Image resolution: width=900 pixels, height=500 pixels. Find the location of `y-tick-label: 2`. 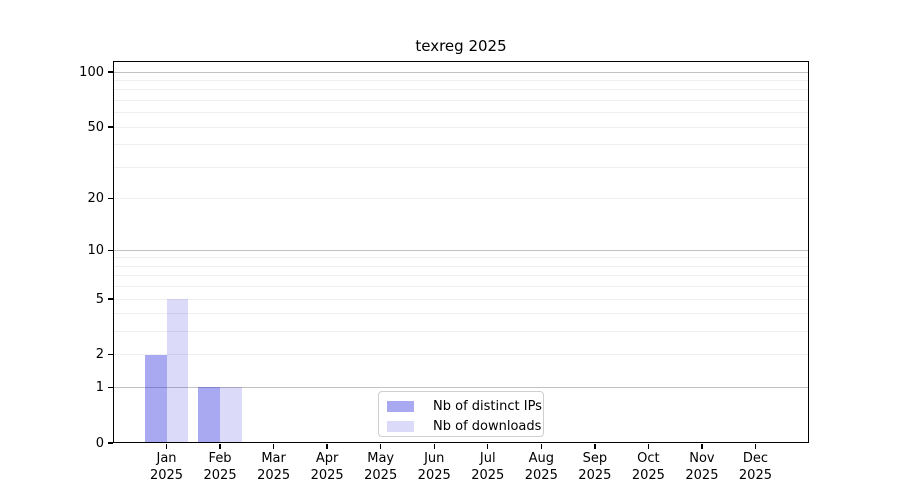

y-tick-label: 2 is located at coordinates (99, 355).